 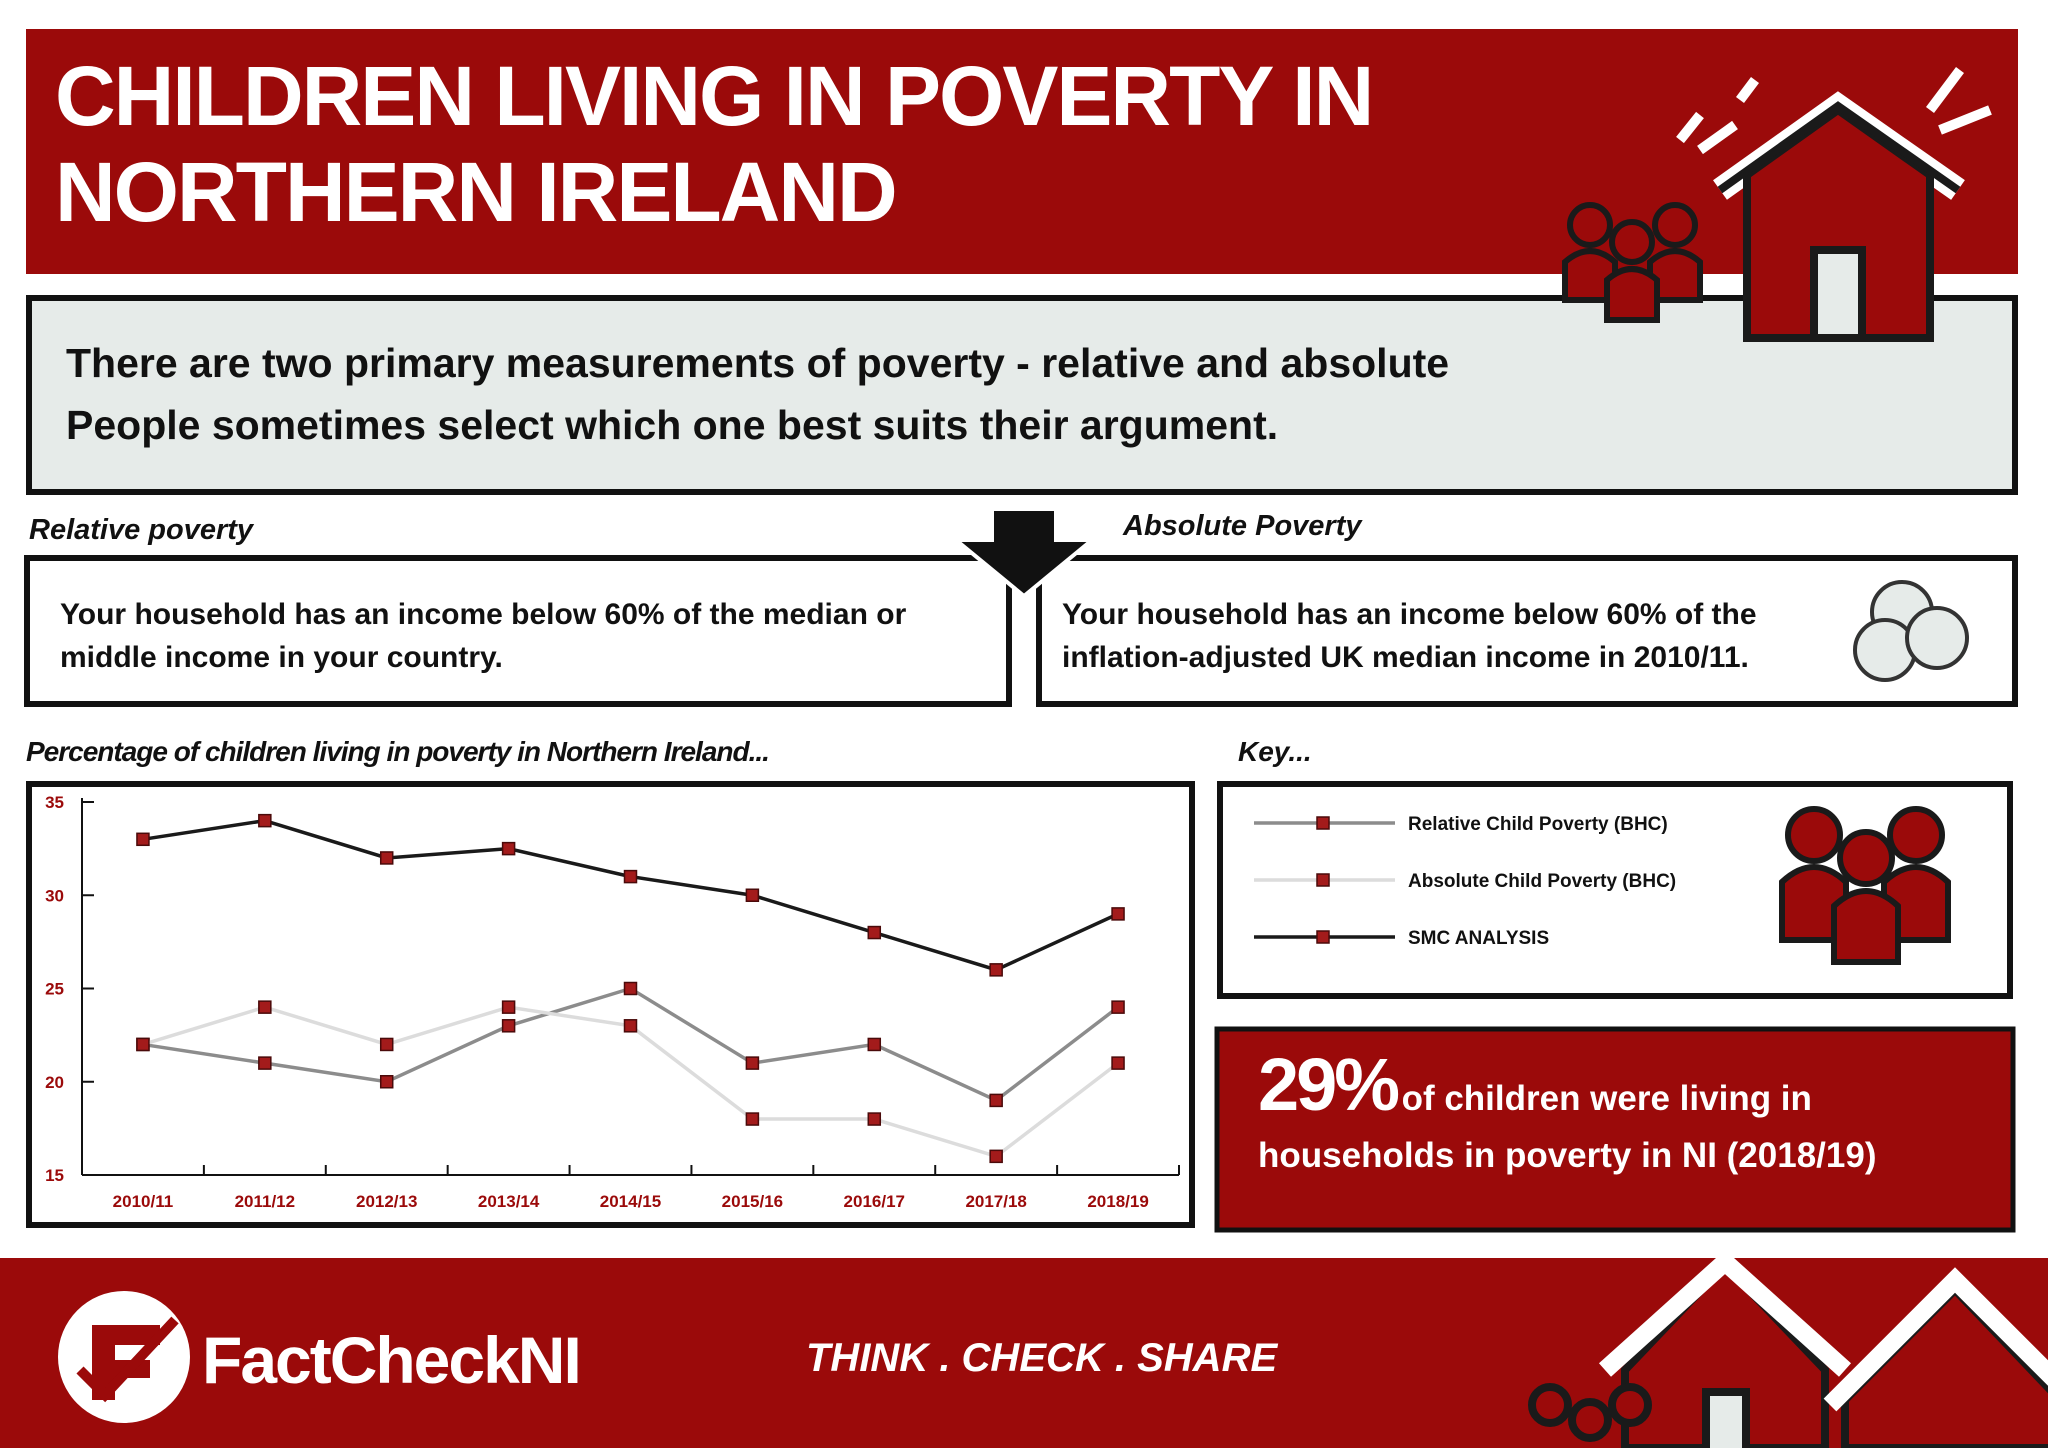 I want to click on y-tick-label: 30, so click(x=54, y=895).